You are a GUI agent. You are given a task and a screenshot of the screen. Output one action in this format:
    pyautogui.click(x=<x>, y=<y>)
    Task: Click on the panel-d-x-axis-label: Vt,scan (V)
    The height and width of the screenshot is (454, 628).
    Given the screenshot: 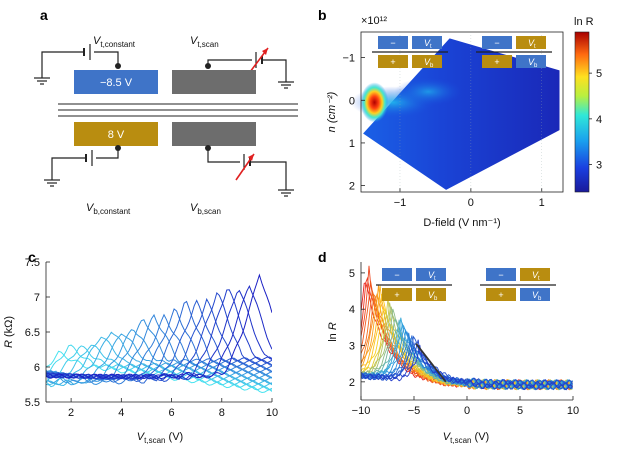 What is the action you would take?
    pyautogui.click(x=466, y=438)
    